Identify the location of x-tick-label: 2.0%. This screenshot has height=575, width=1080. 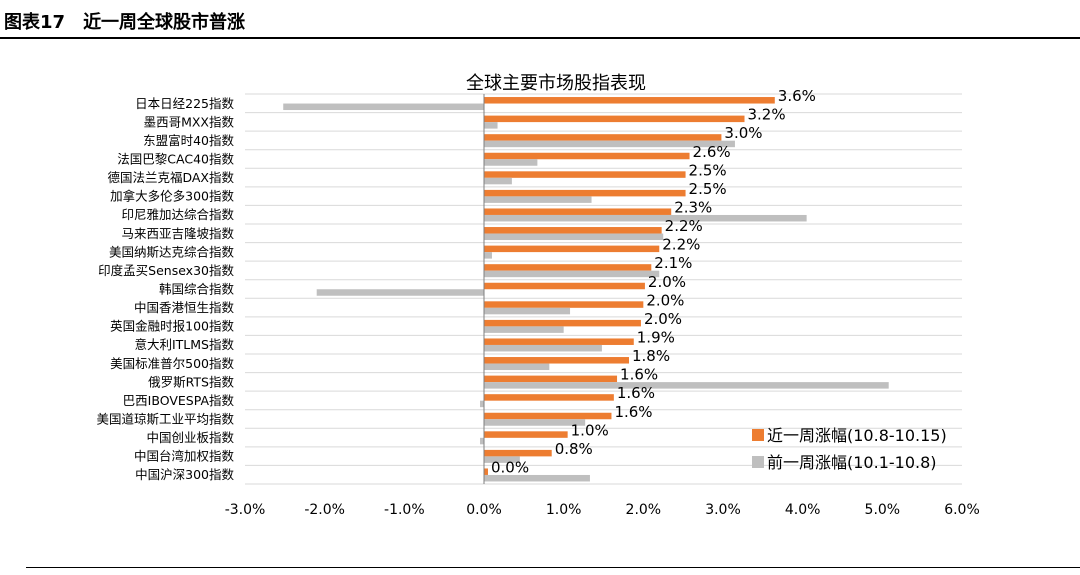
(644, 510).